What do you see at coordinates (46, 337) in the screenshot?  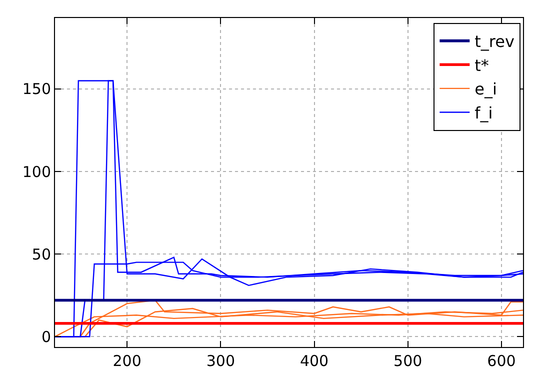 I see `y-tick-label: 0` at bounding box center [46, 337].